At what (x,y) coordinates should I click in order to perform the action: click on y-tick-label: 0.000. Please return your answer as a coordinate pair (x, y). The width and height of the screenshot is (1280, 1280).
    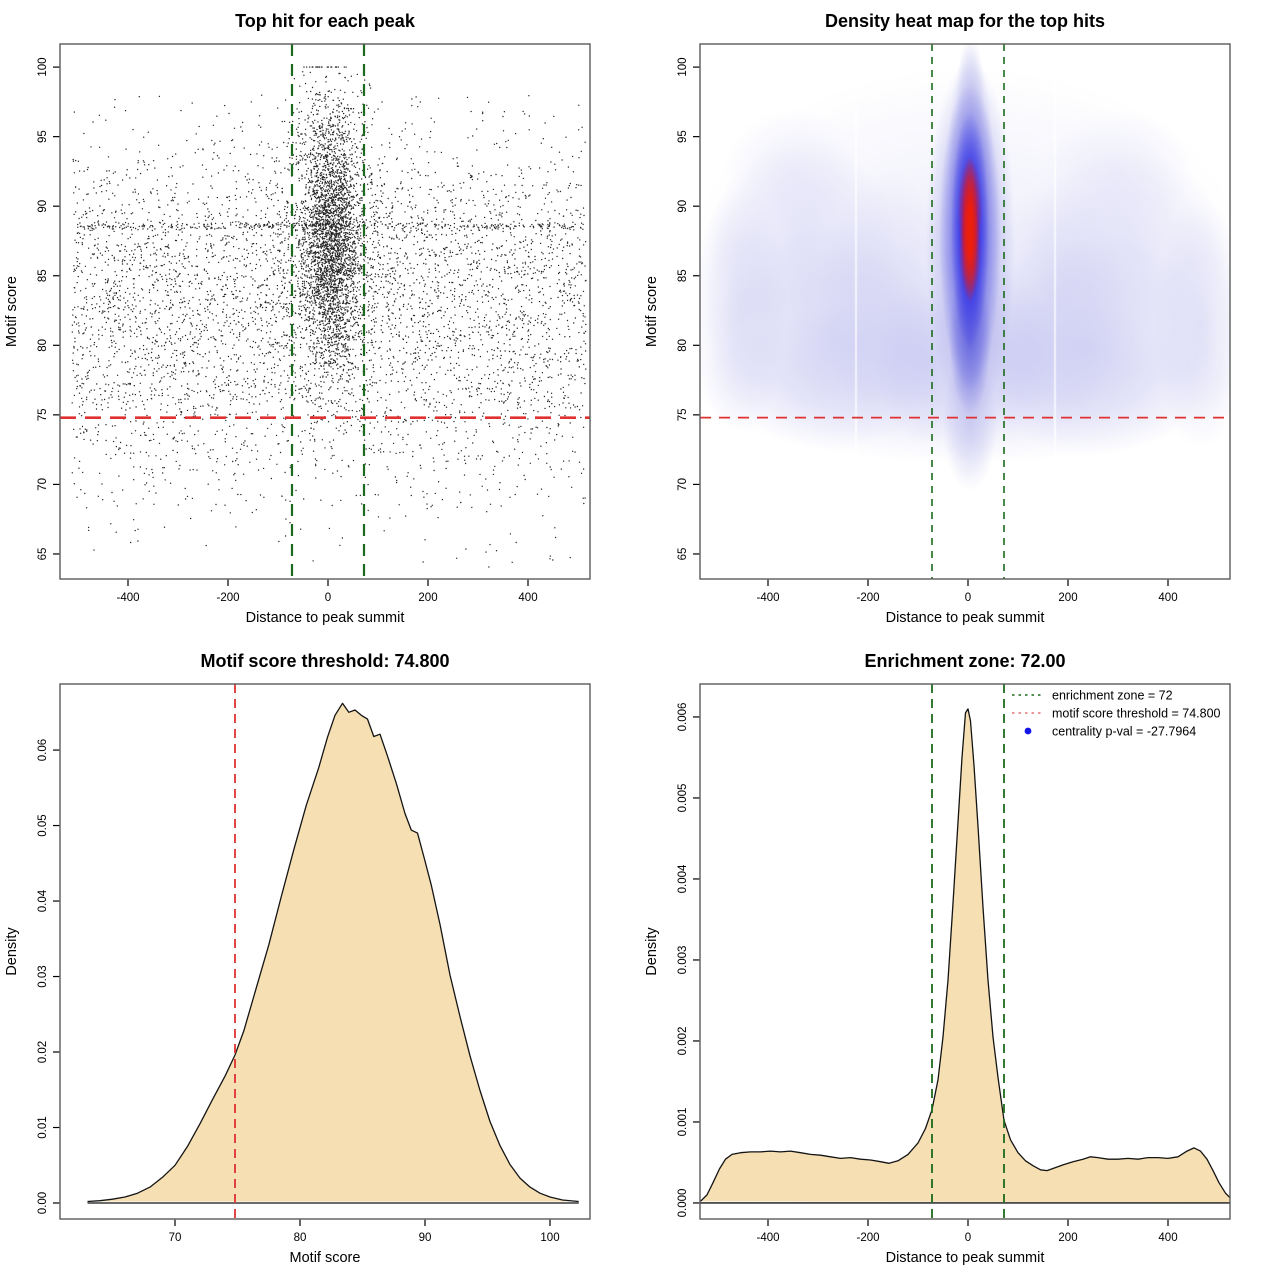
    Looking at the image, I should click on (683, 1203).